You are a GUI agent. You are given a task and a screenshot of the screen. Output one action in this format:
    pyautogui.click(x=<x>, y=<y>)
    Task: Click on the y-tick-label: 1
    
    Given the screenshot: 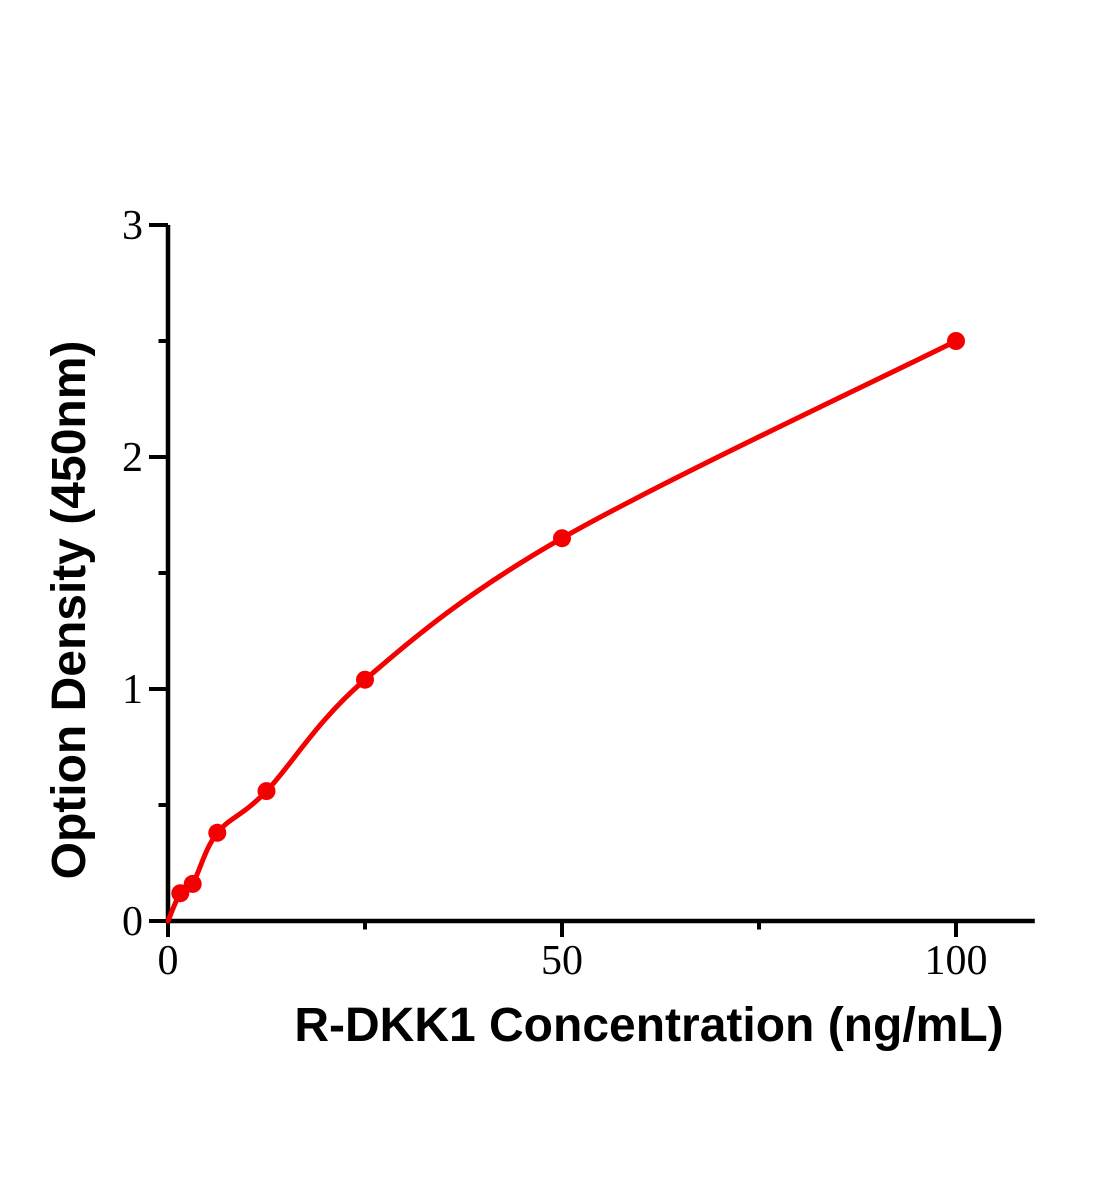 What is the action you would take?
    pyautogui.click(x=132, y=690)
    